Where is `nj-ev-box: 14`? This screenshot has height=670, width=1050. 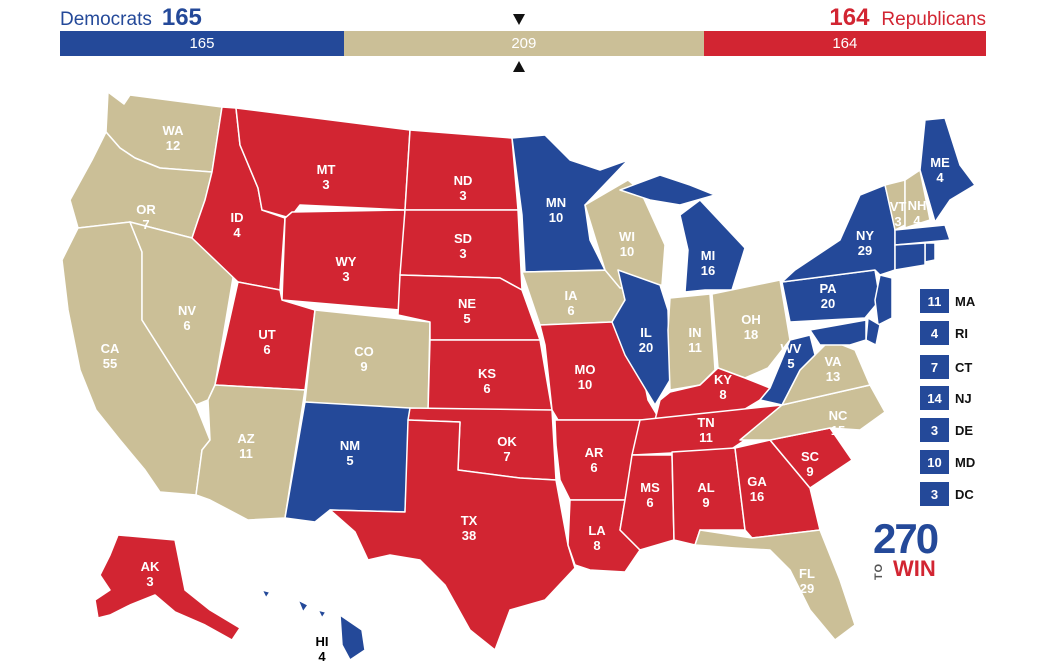 nj-ev-box: 14 is located at coordinates (934, 398).